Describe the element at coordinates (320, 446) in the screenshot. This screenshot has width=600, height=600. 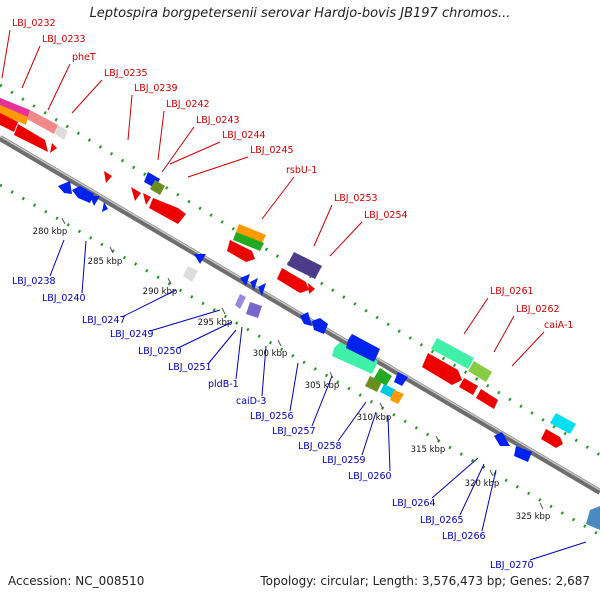
I see `gene-label: LBJ_0258` at that location.